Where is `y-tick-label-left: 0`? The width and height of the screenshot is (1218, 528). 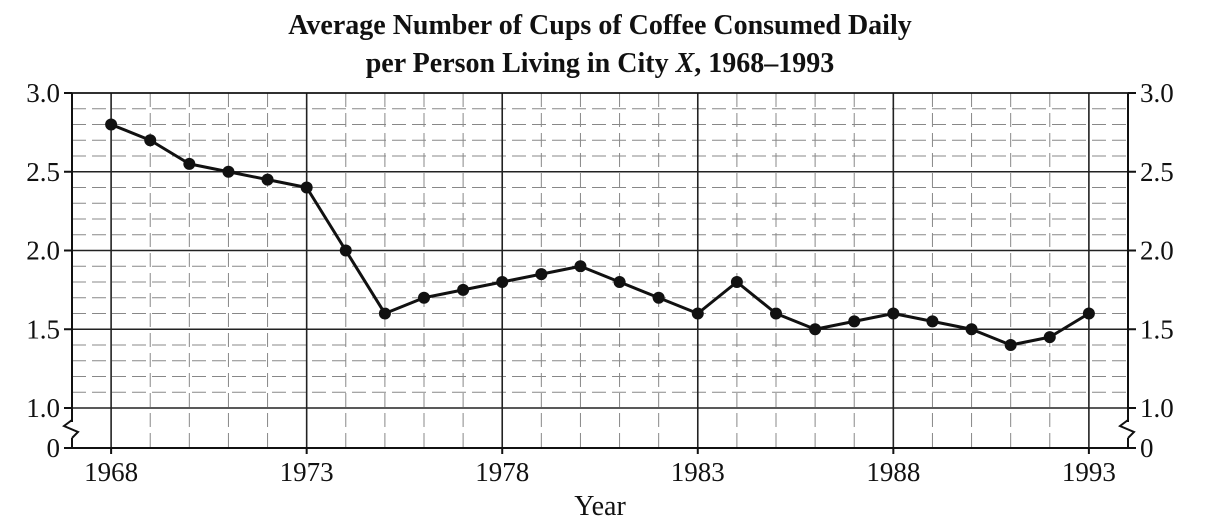
y-tick-label-left: 0 is located at coordinates (54, 448).